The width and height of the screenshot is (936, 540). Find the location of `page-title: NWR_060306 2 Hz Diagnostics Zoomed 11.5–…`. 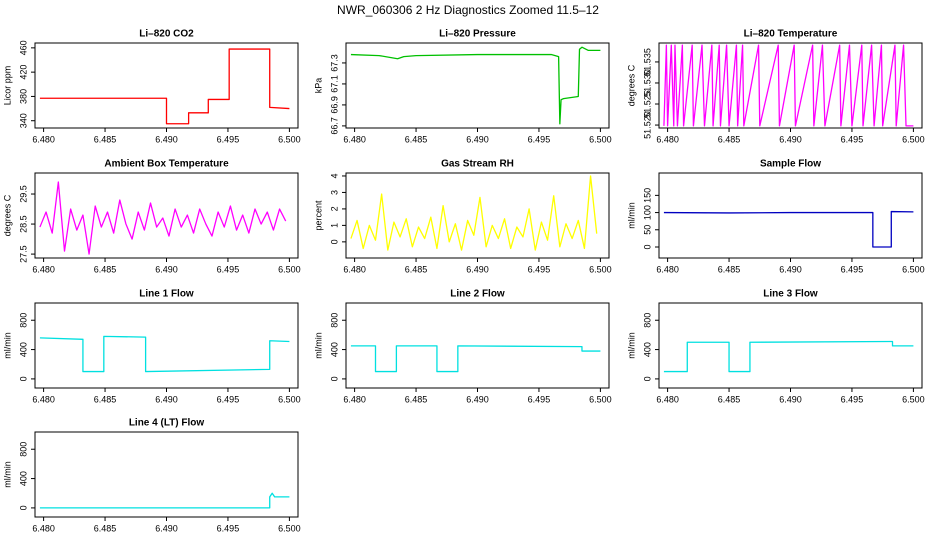

page-title: NWR_060306 2 Hz Diagnostics Zoomed 11.5–… is located at coordinates (468, 10).